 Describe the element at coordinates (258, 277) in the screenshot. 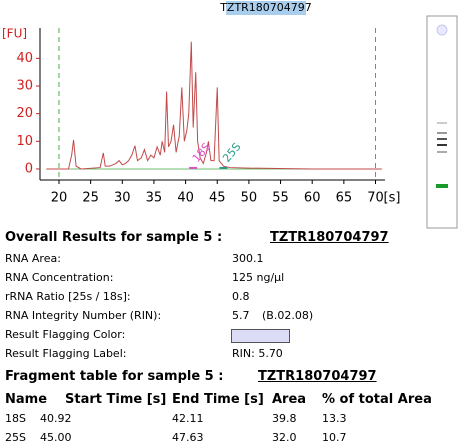

I see `field-value: 125 ng/µl` at that location.